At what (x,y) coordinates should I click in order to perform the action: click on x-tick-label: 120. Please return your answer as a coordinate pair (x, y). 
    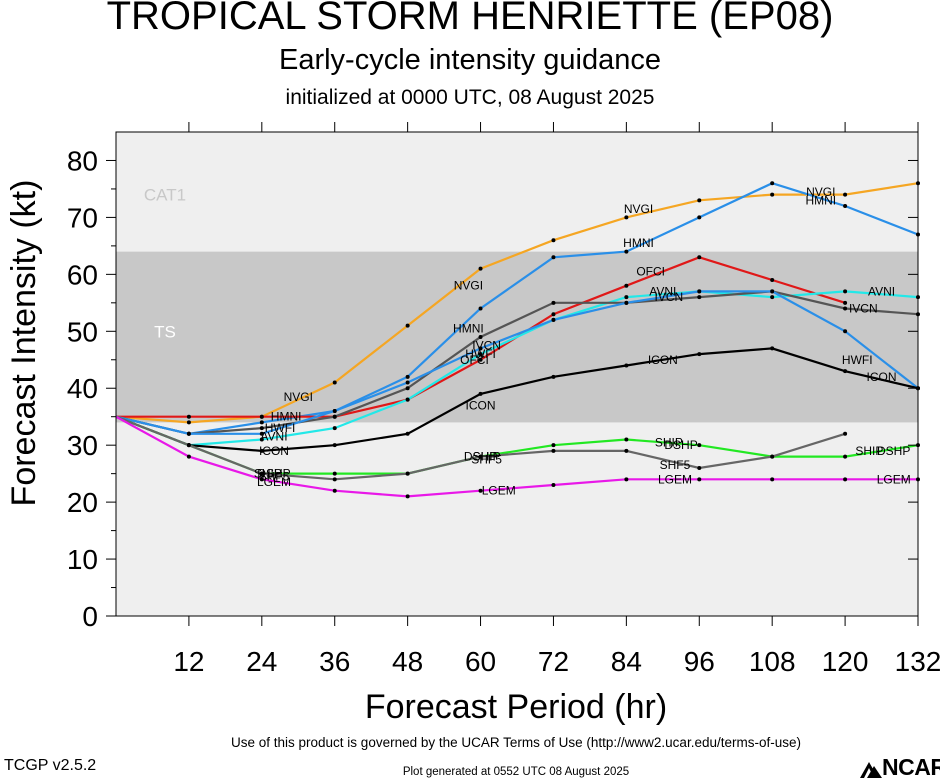
    Looking at the image, I should click on (845, 661).